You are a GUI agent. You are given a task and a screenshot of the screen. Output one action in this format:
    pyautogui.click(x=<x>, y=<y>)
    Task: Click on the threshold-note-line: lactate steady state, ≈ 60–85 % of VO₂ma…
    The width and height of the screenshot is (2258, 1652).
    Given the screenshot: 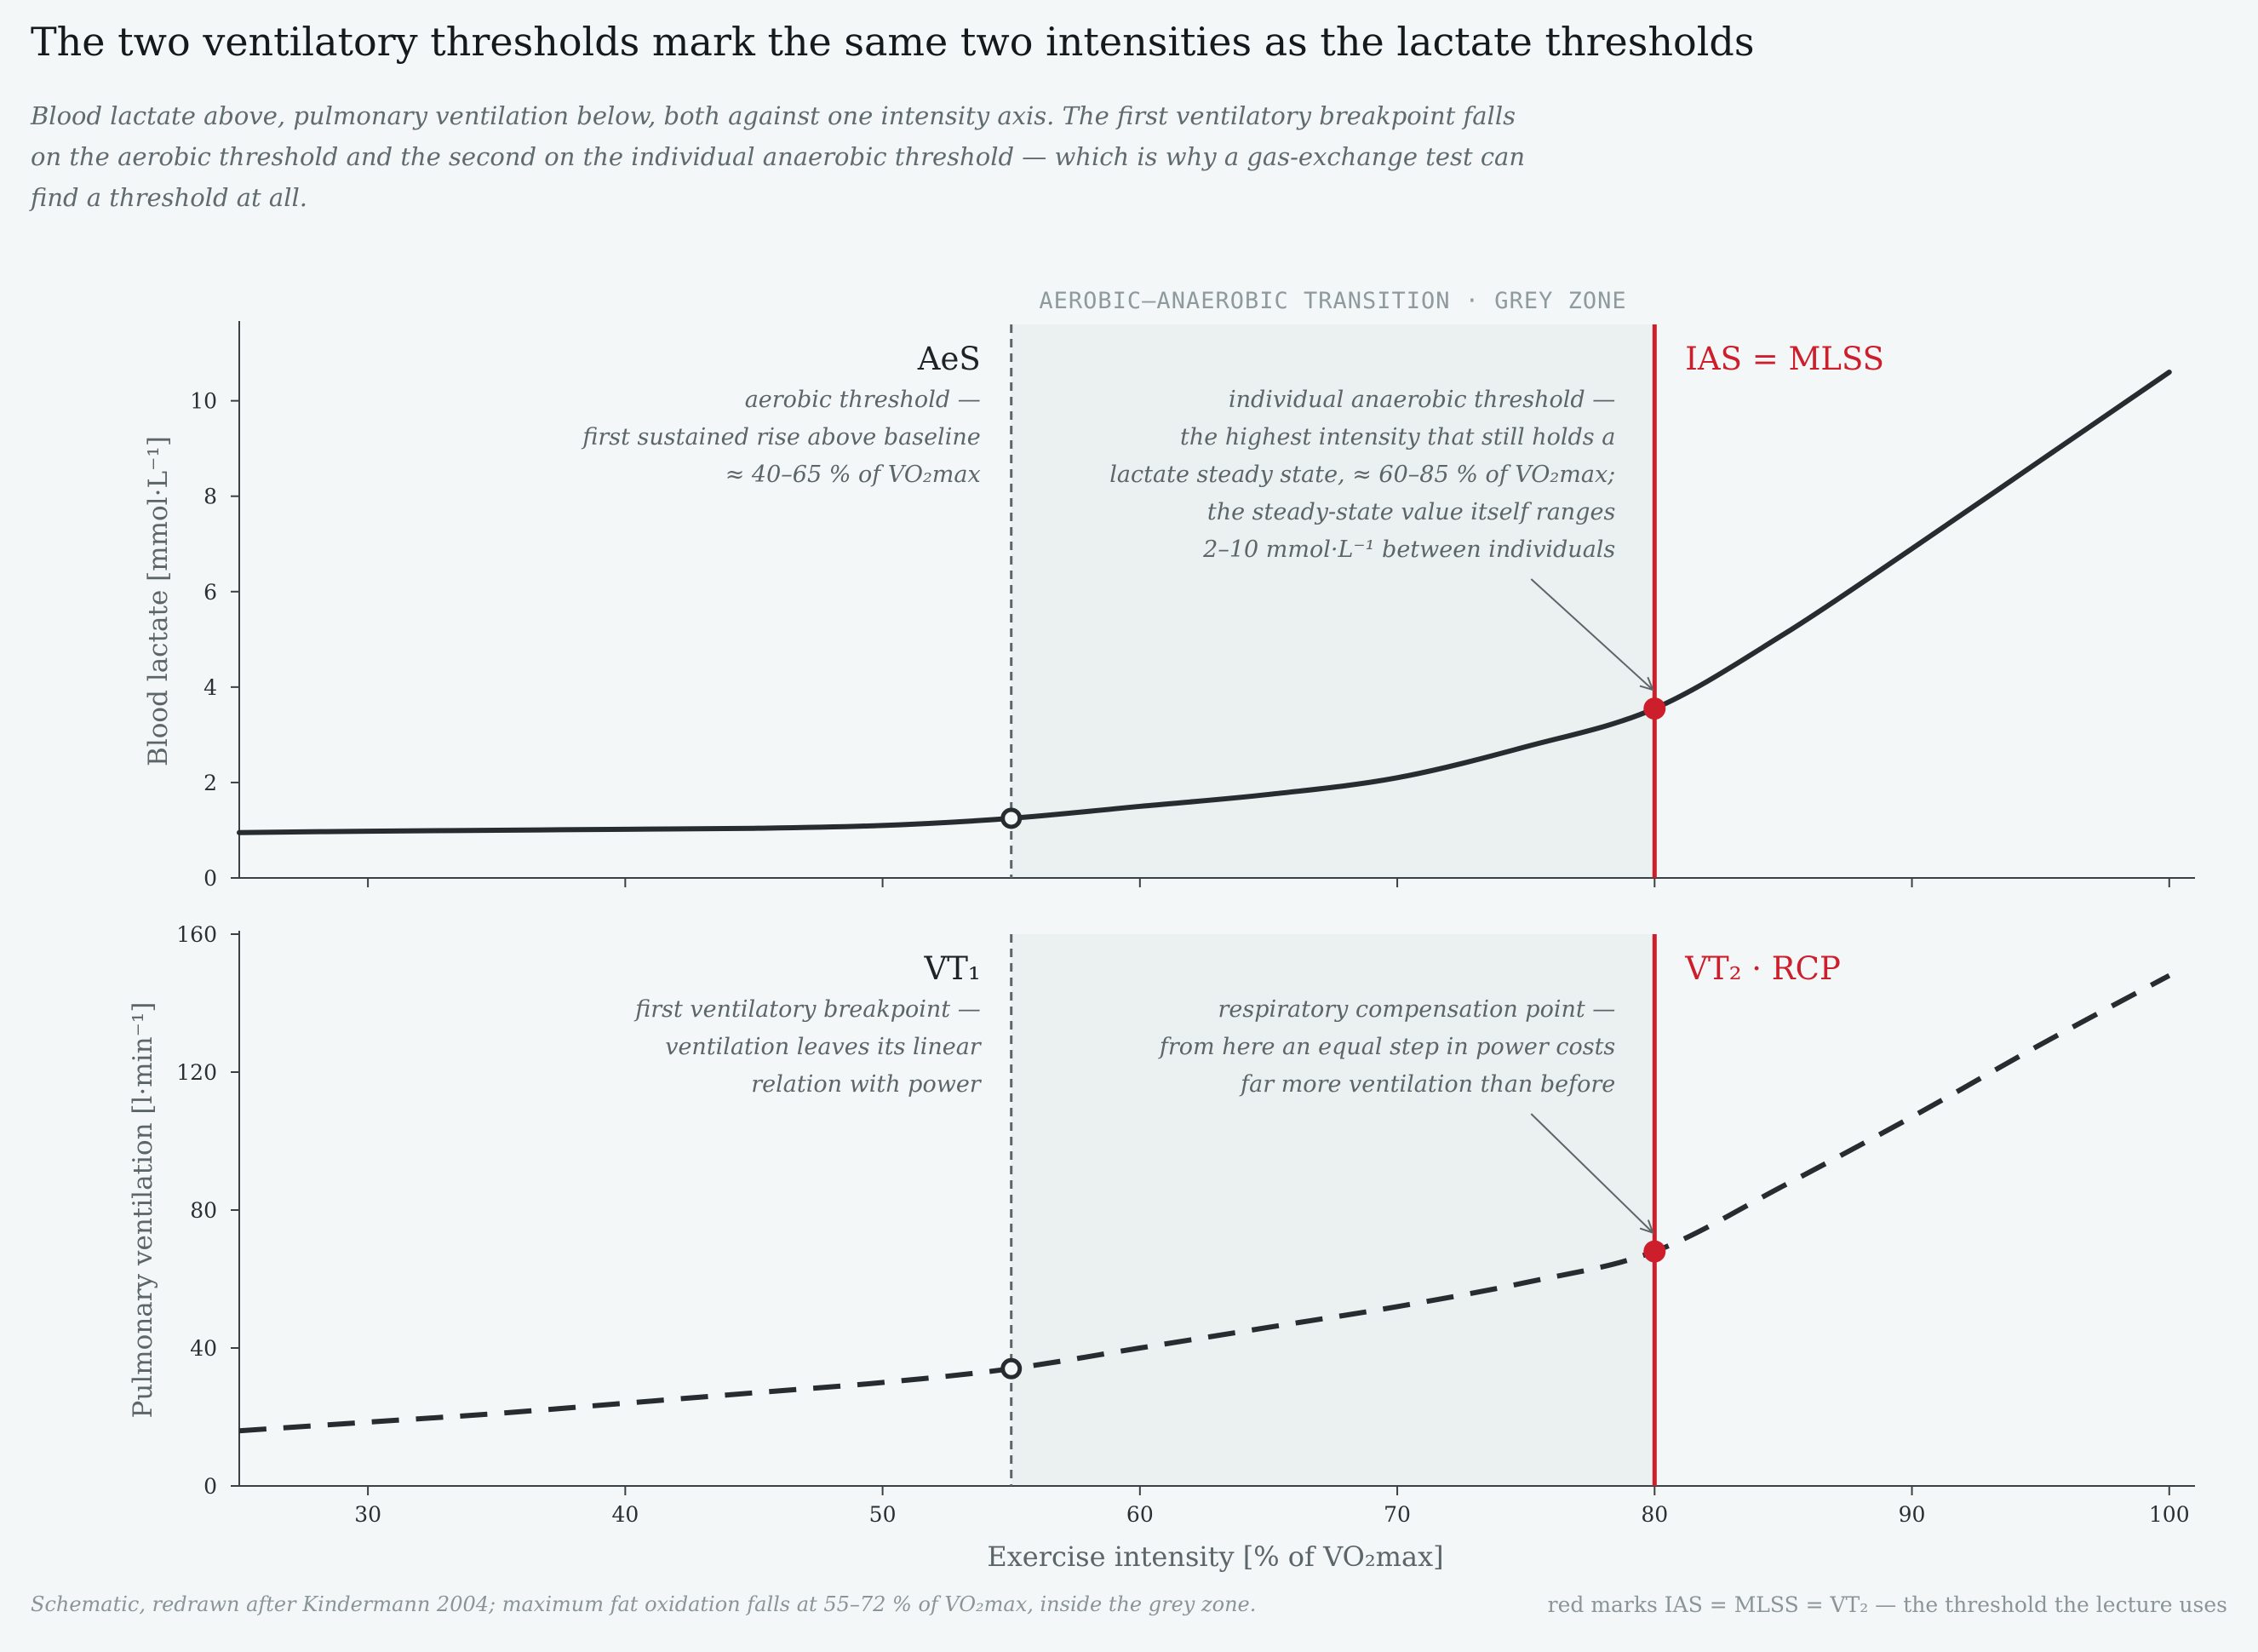 What is the action you would take?
    pyautogui.click(x=1362, y=475)
    